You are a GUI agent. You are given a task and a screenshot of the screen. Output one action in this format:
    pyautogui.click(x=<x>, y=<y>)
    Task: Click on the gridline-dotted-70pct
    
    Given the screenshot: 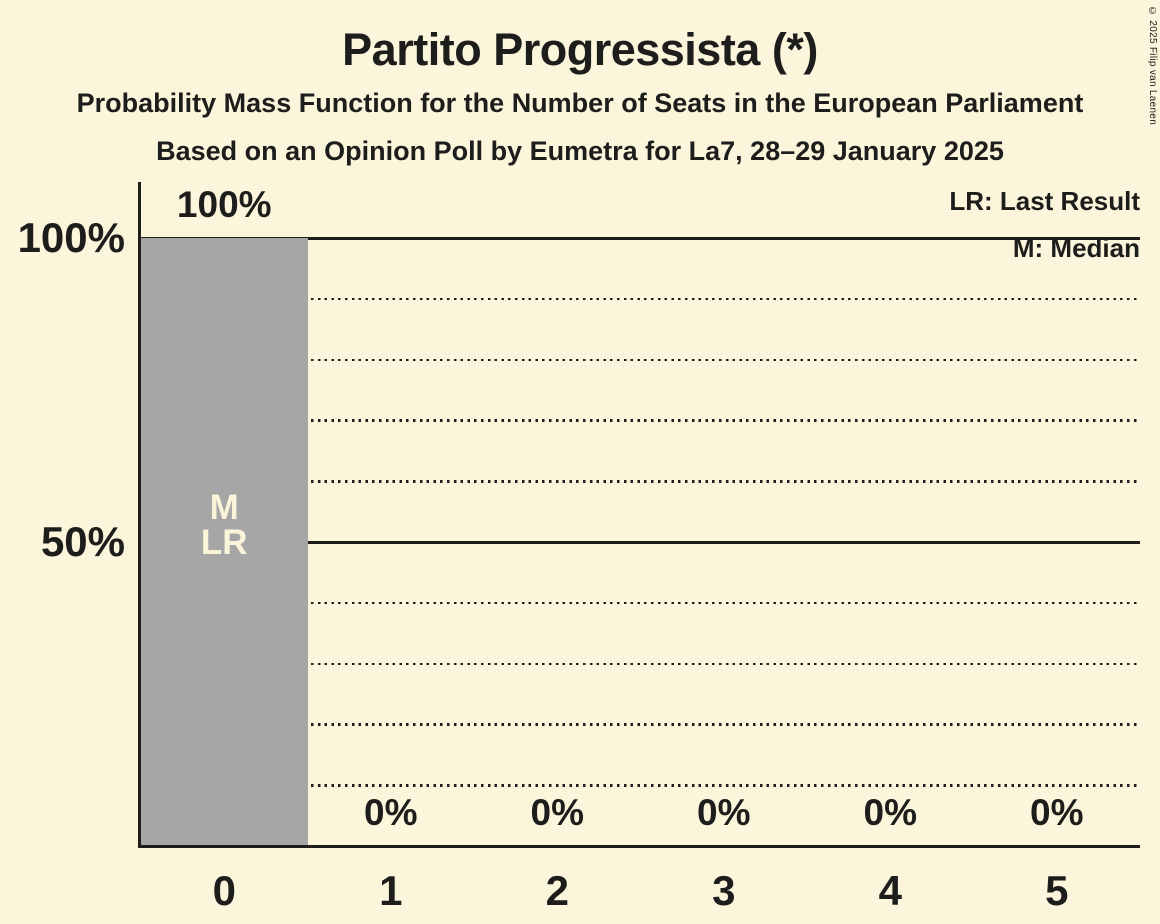 What is the action you would take?
    pyautogui.click(x=640, y=420)
    